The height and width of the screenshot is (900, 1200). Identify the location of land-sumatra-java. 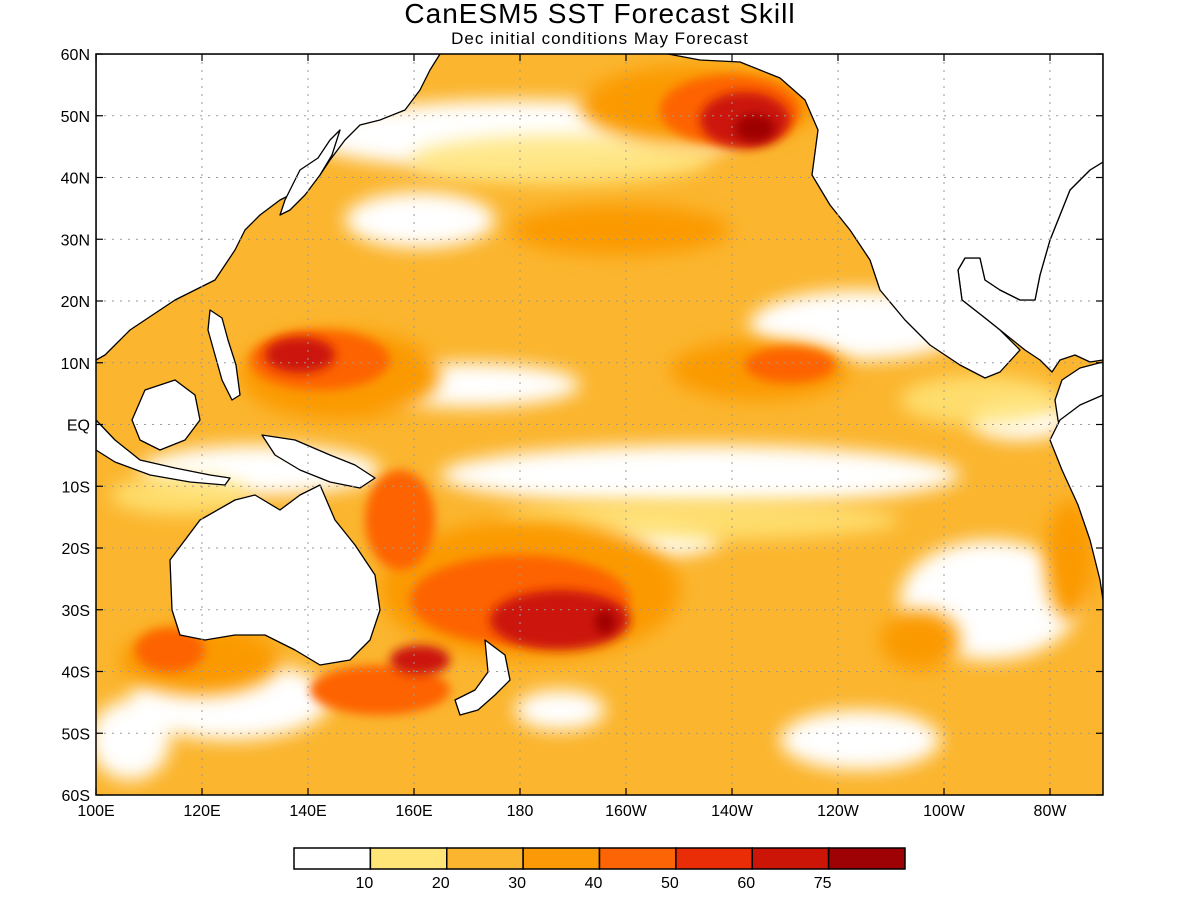
(163, 452).